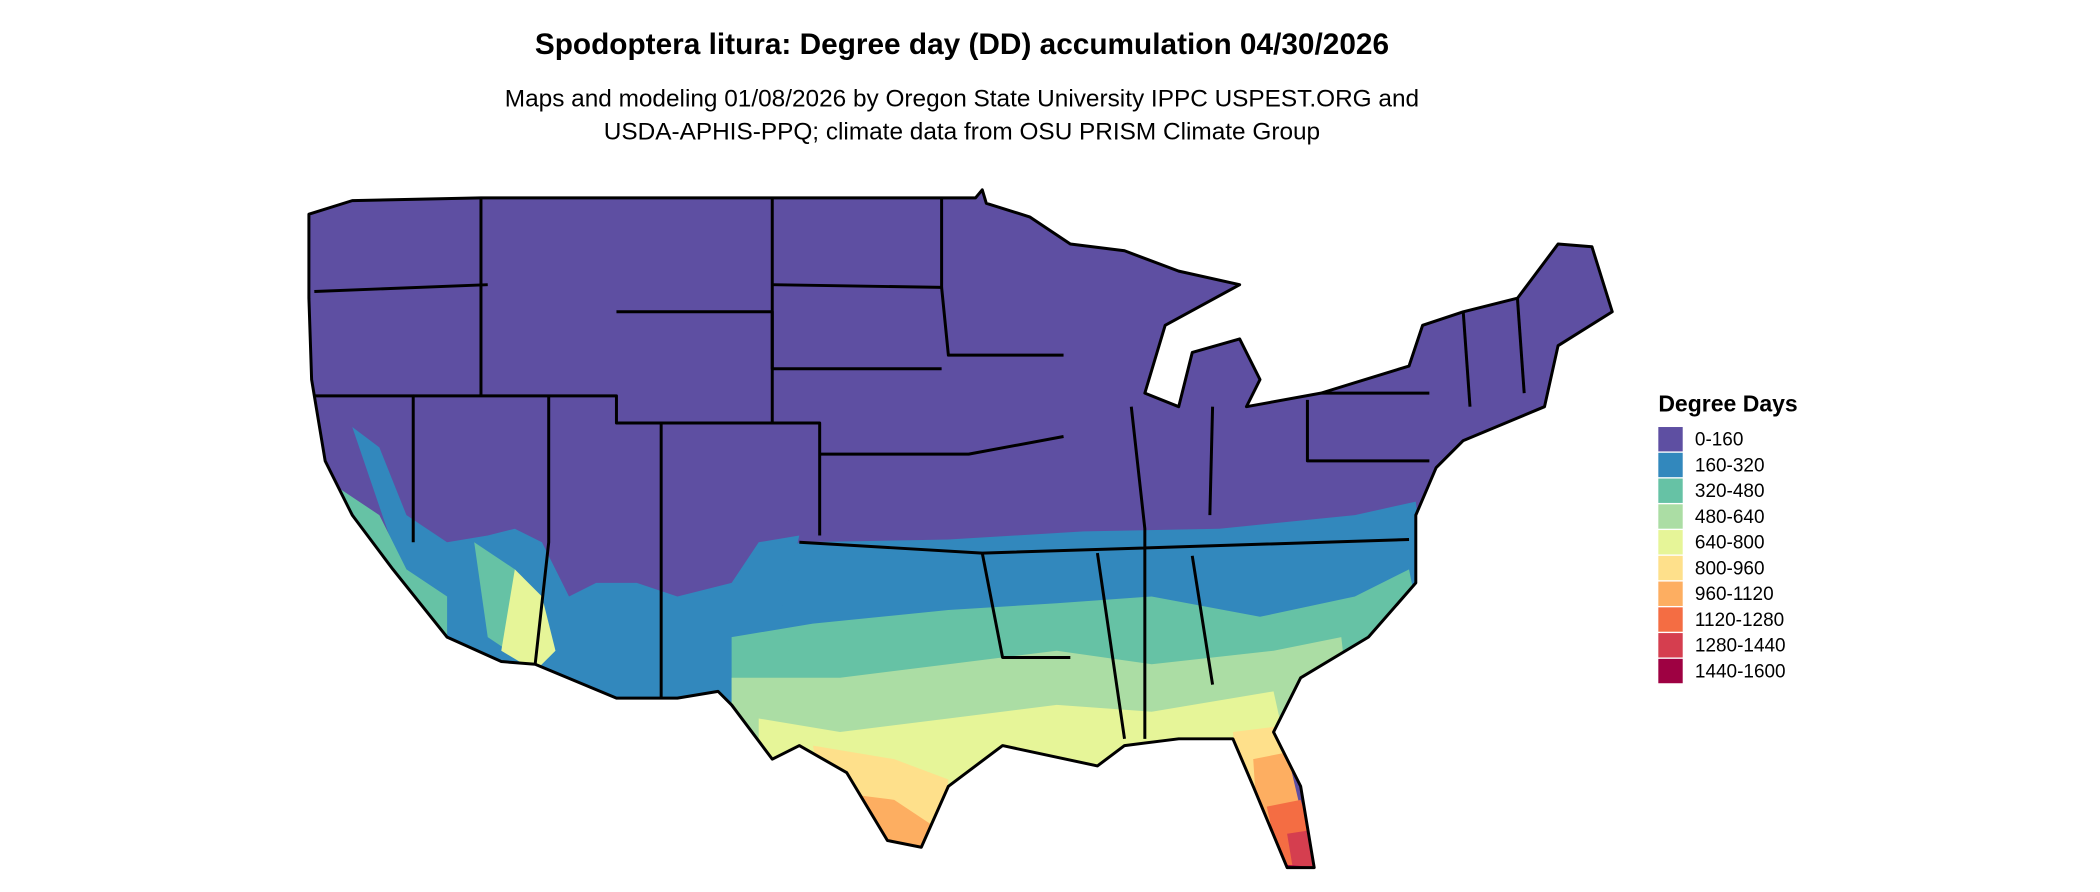 The width and height of the screenshot is (2100, 892). What do you see at coordinates (1734, 594) in the screenshot?
I see `legend-label: 960-1120` at bounding box center [1734, 594].